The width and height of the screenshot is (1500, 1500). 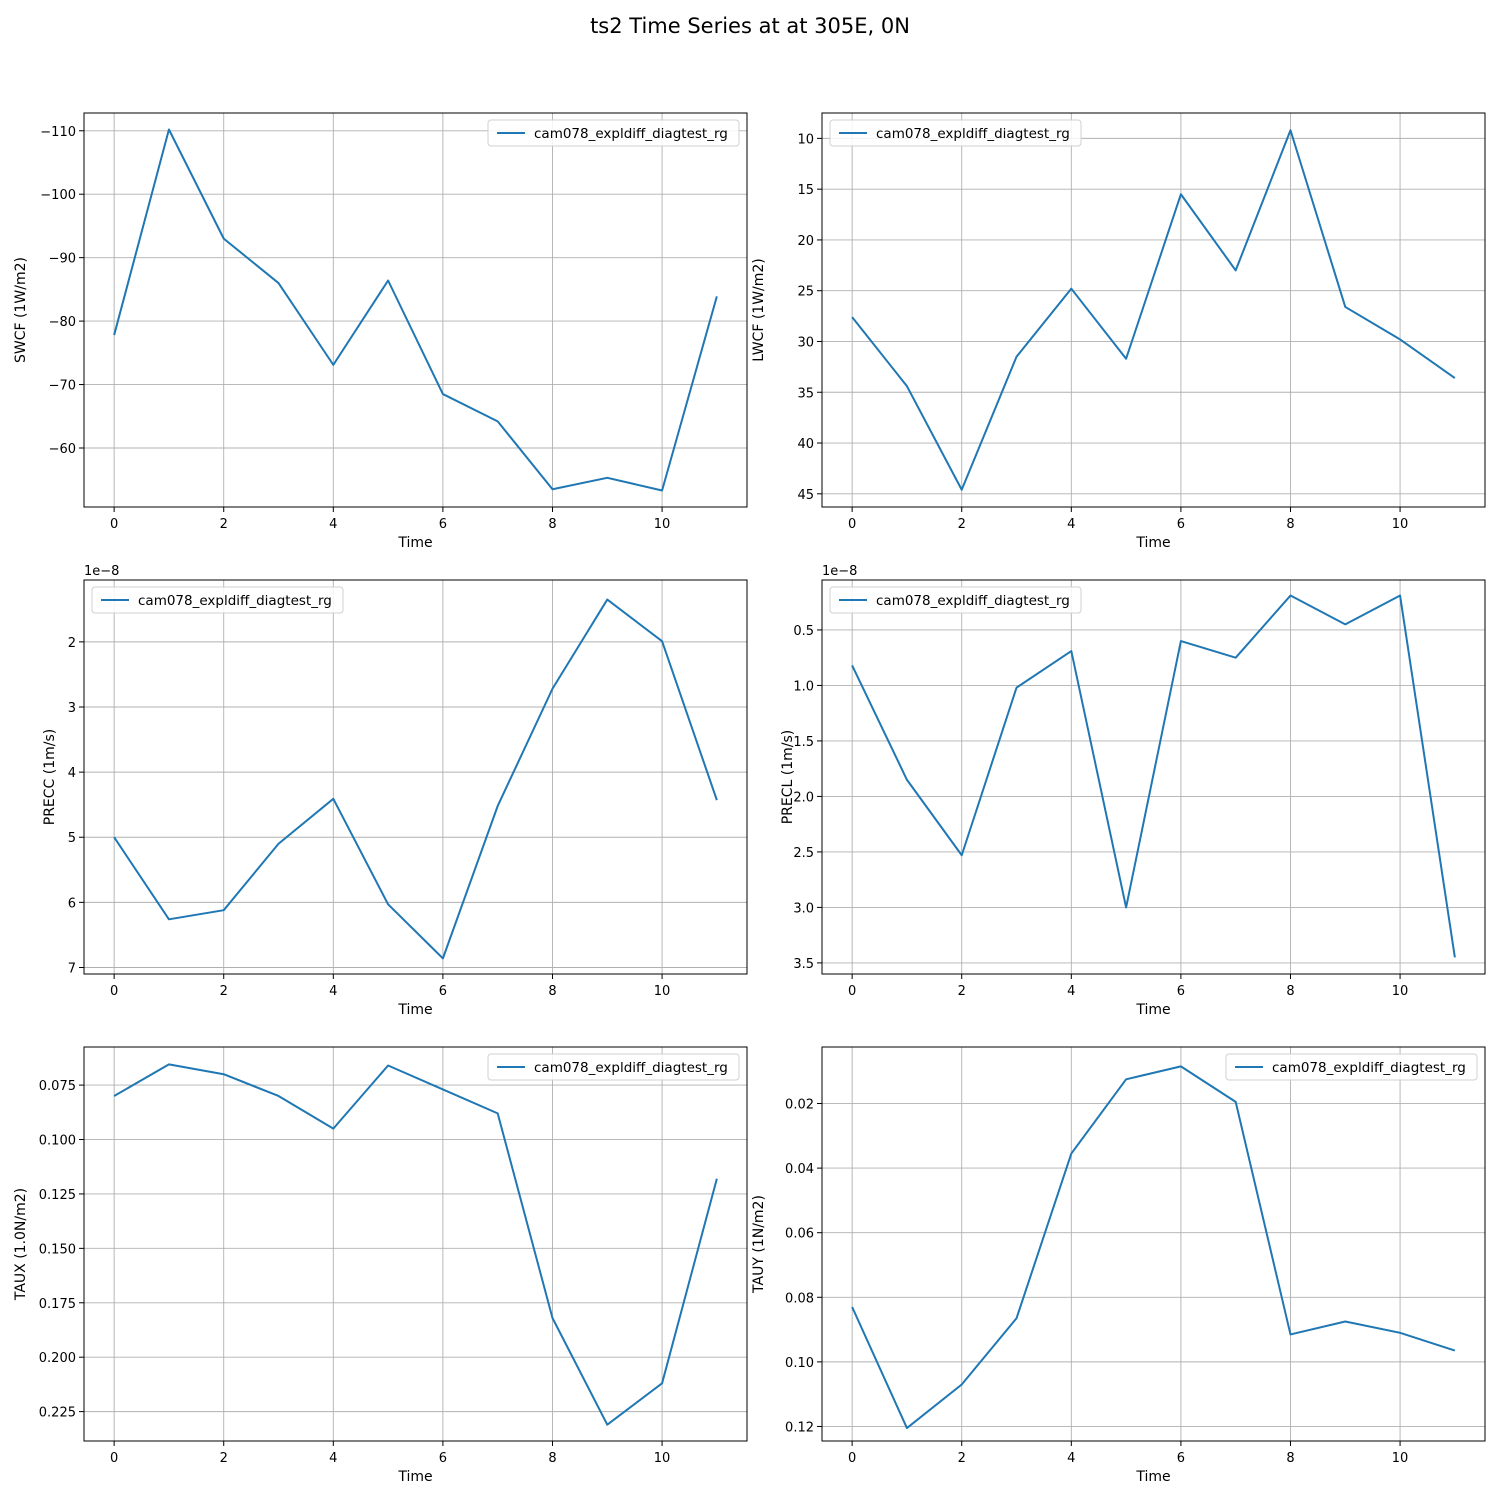 What do you see at coordinates (57, 1195) in the screenshot?
I see `y-tick-label: 0.125` at bounding box center [57, 1195].